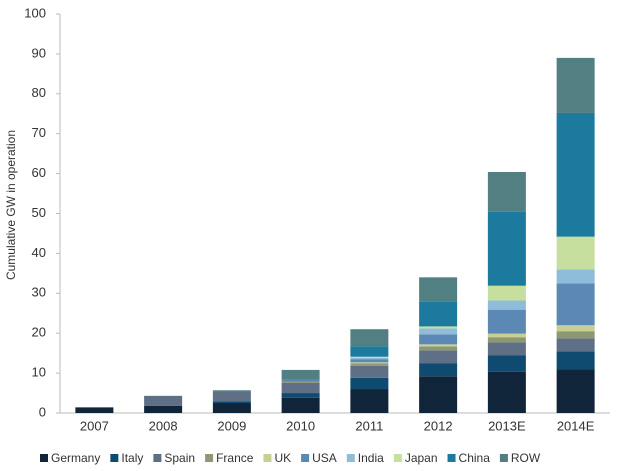 Image resolution: width=620 pixels, height=471 pixels. Describe the element at coordinates (300, 425) in the screenshot. I see `x-tick-label: 2010` at that location.